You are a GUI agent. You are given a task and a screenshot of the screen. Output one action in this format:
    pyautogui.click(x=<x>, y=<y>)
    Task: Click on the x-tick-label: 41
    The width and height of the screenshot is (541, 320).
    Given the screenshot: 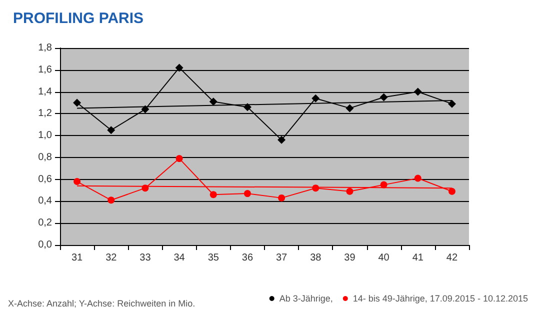 What is the action you would take?
    pyautogui.click(x=418, y=258)
    